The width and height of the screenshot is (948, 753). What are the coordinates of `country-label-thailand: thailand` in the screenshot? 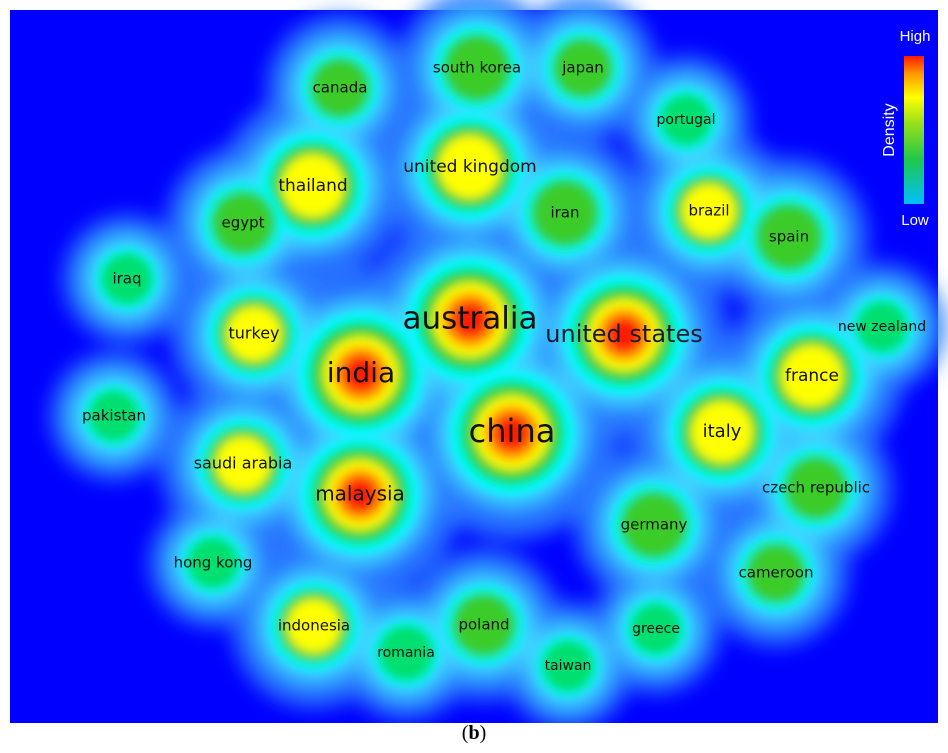 It's located at (312, 186).